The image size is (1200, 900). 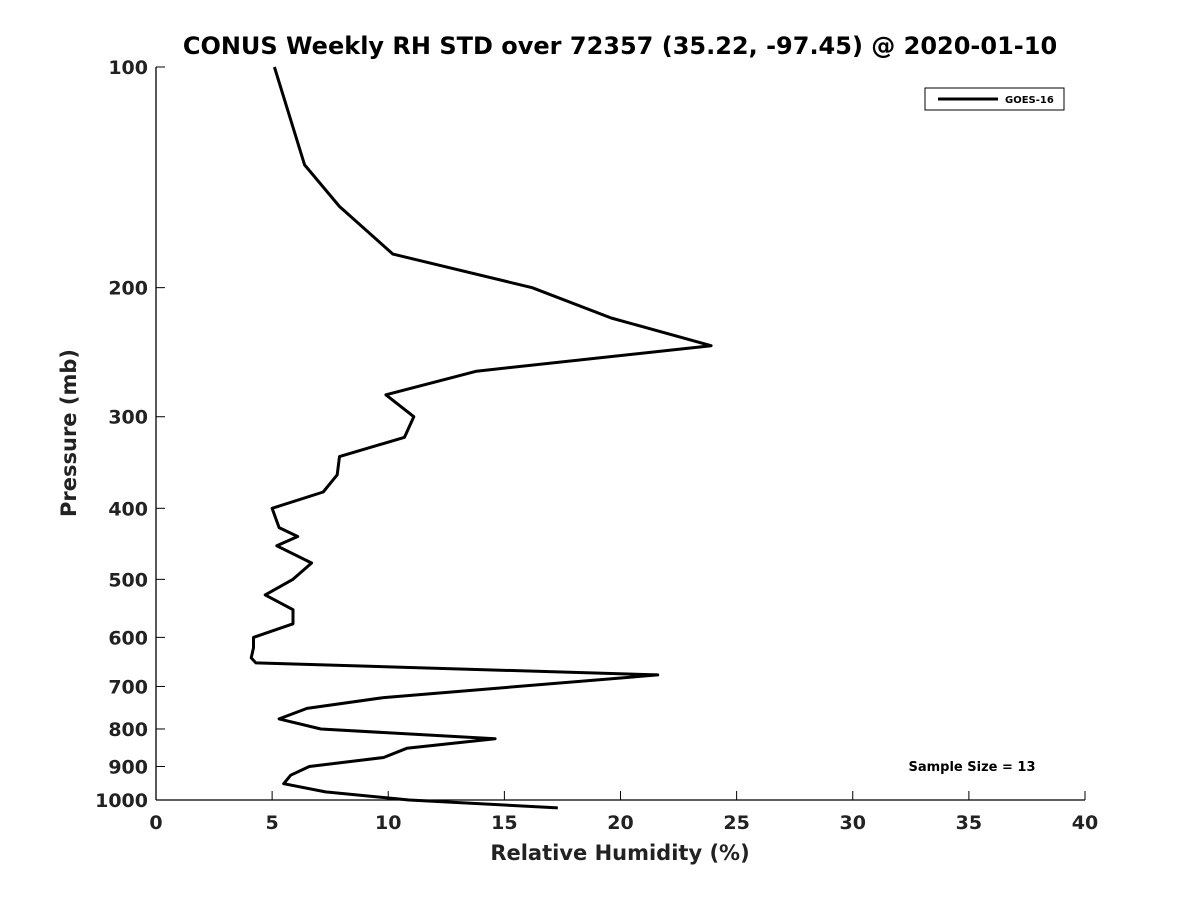 I want to click on y-tick-label: 1000, so click(x=121, y=801).